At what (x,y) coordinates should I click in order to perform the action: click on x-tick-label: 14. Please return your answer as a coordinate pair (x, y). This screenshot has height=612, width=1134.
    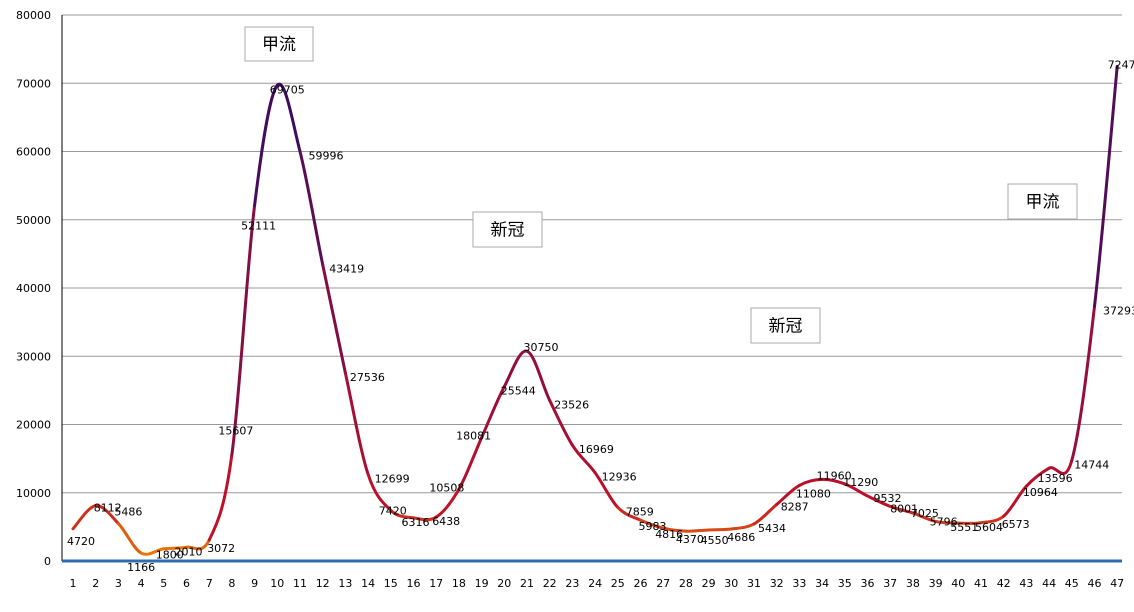
    Looking at the image, I should click on (368, 583).